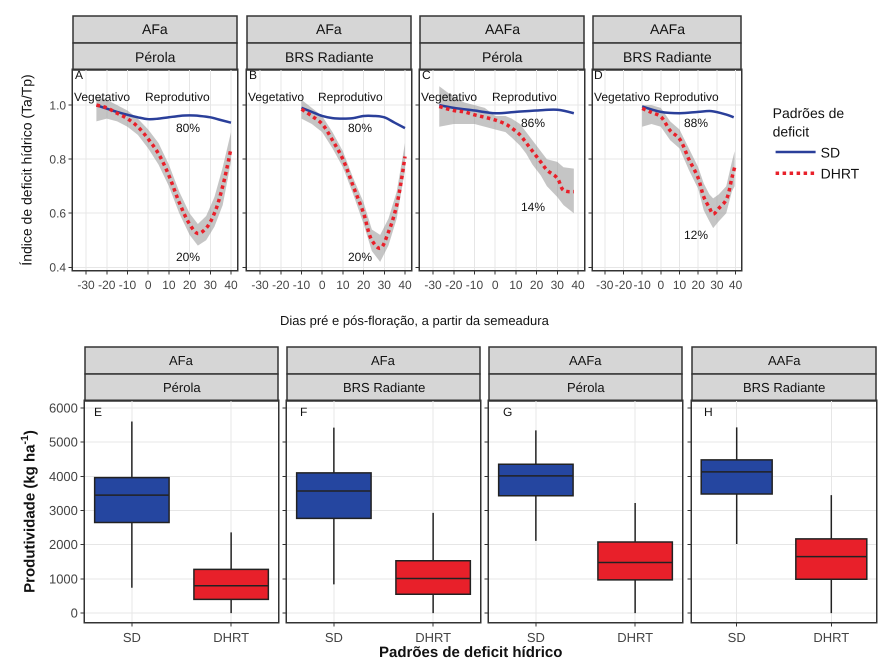 This screenshot has height=665, width=878. What do you see at coordinates (63, 408) in the screenshot?
I see `y-tick-label: 6000` at bounding box center [63, 408].